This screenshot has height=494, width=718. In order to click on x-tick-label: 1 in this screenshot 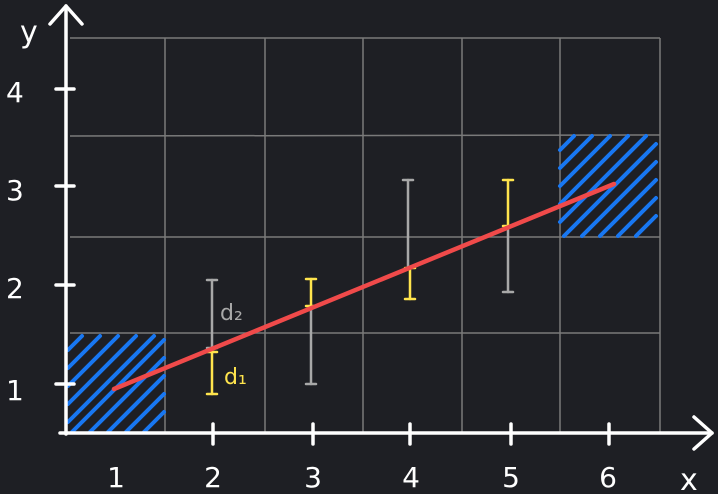, I will do `click(116, 477)`.